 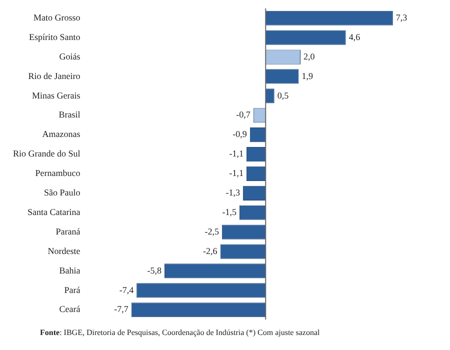 I want to click on y-tick-label: Ceará, so click(x=69, y=309).